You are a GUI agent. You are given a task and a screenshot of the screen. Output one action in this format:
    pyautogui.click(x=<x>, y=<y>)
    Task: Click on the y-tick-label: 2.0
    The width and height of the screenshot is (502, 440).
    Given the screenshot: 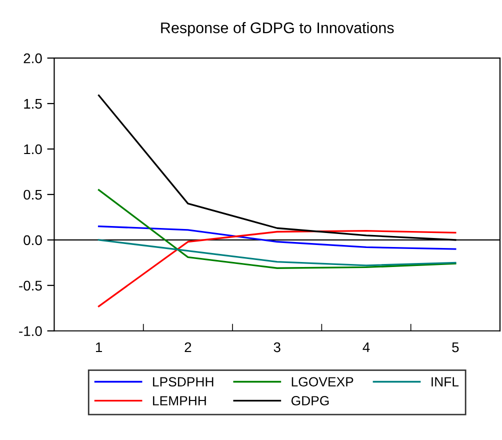 What is the action you would take?
    pyautogui.click(x=33, y=58)
    